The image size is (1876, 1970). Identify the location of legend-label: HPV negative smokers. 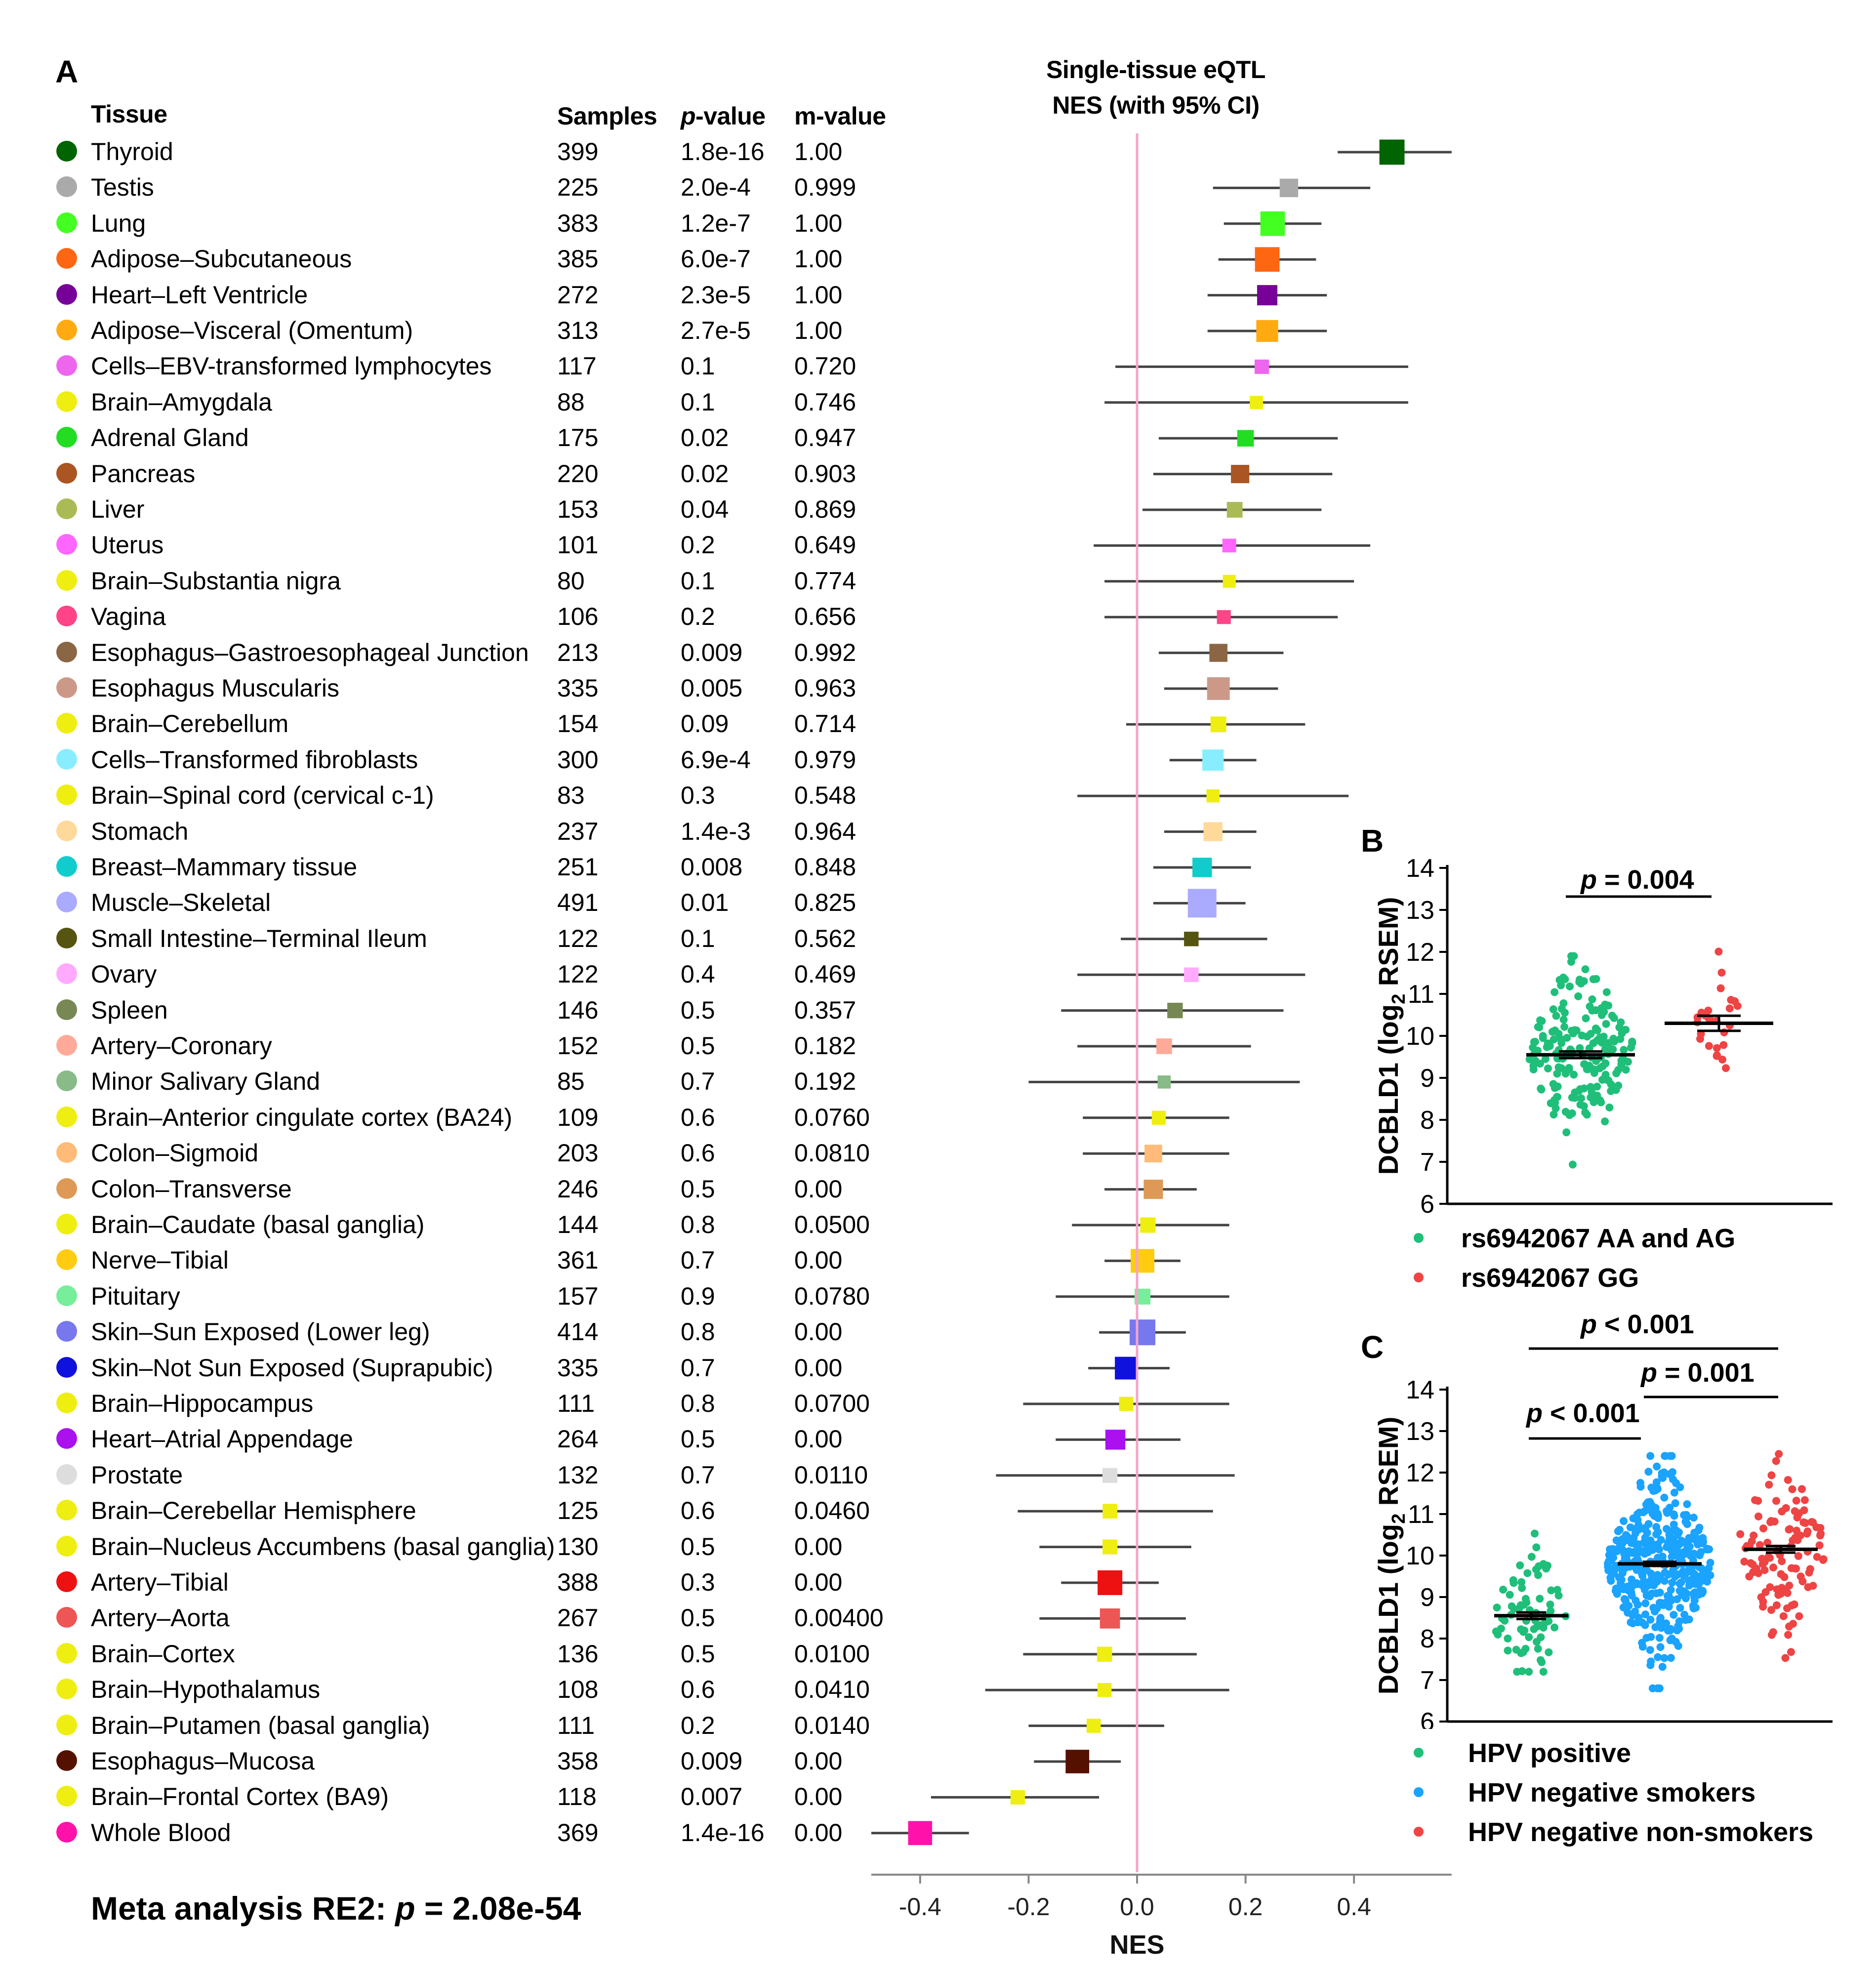
(1612, 1792).